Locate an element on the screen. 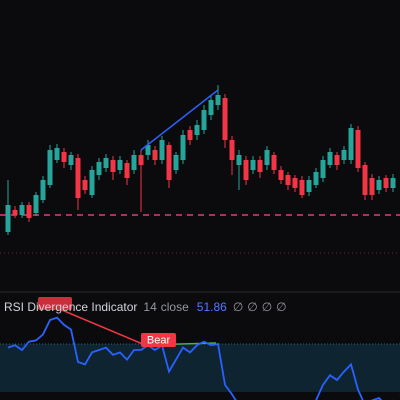 This screenshot has height=400, width=400. indicator-source: close is located at coordinates (175, 307).